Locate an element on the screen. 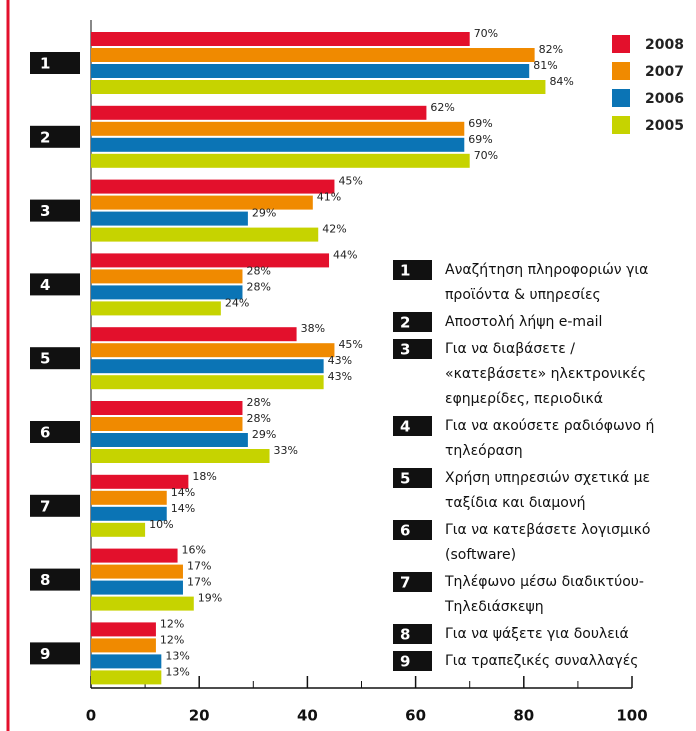  category-description: (software) is located at coordinates (480, 555).